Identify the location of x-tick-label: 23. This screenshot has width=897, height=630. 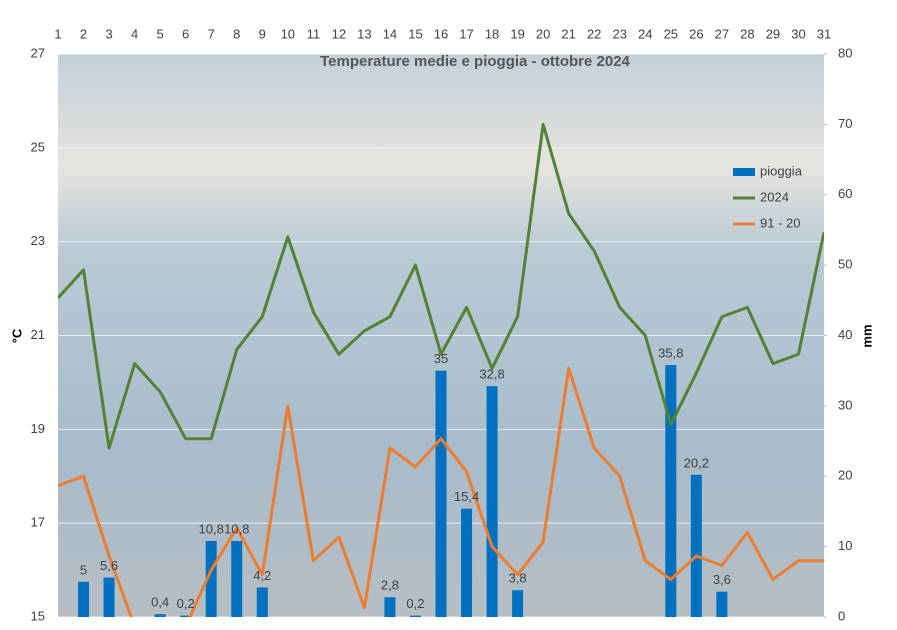
(619, 33).